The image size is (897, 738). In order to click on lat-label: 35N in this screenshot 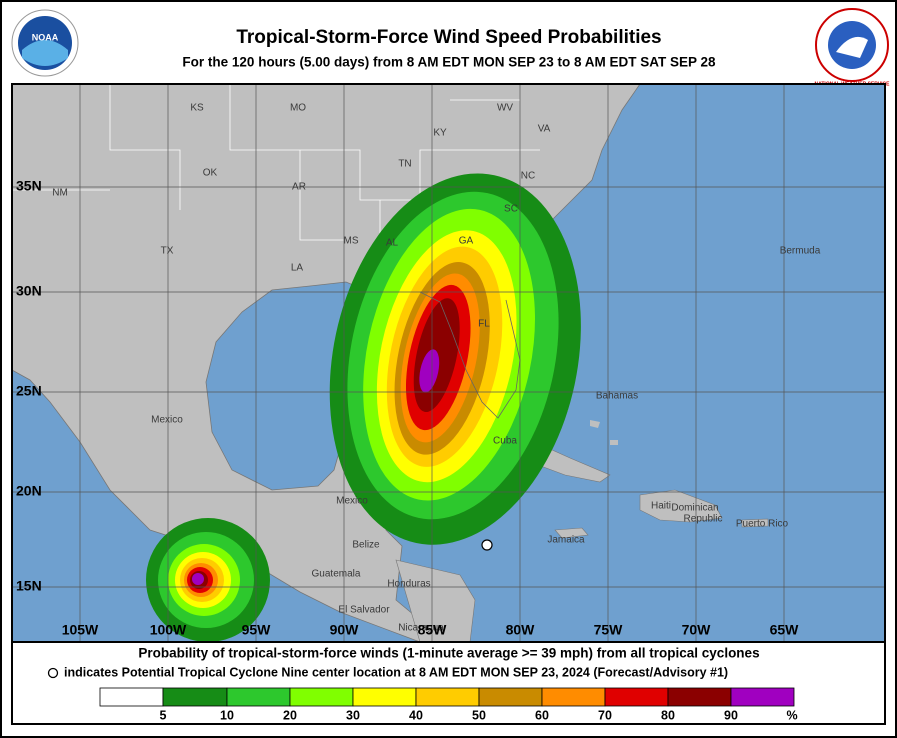, I will do `click(29, 186)`.